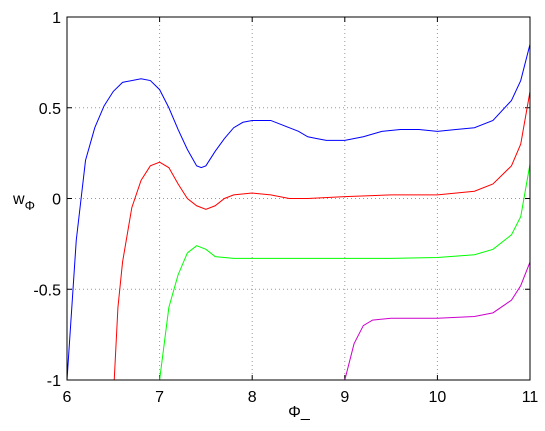 The image size is (545, 431). Describe the element at coordinates (56, 18) in the screenshot. I see `y-tick-label: 1` at that location.